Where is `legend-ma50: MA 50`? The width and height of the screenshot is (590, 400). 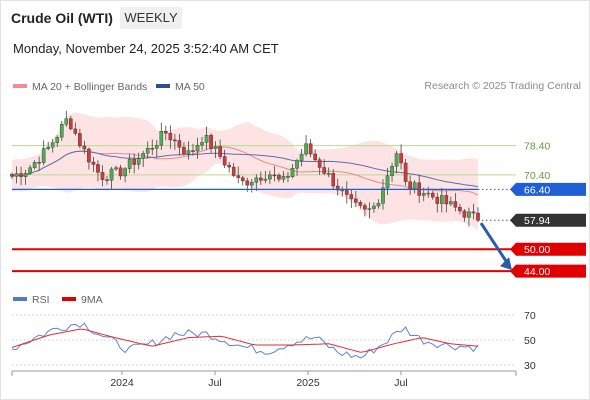 legend-ma50: MA 50 is located at coordinates (180, 87).